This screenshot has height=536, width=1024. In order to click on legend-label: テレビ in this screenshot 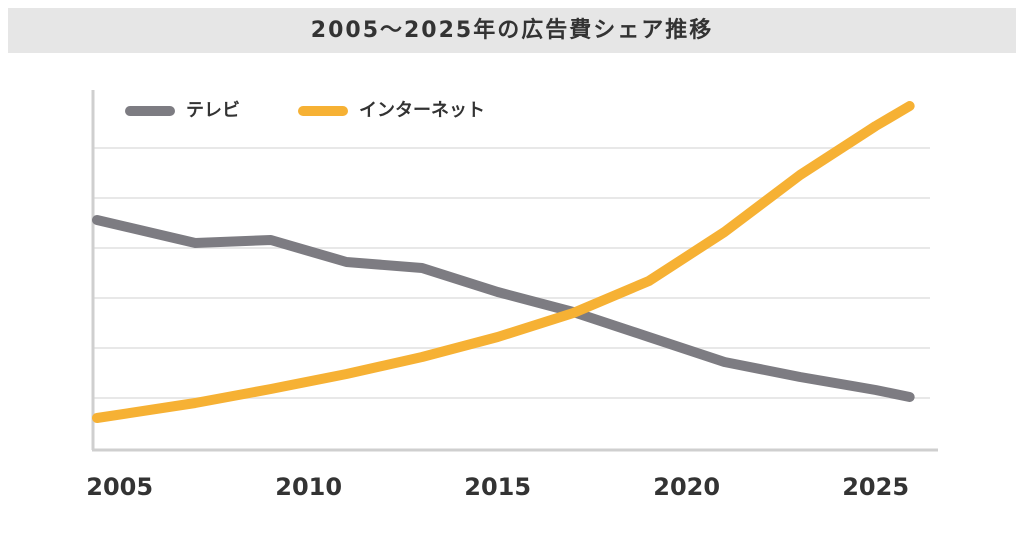, I will do `click(213, 110)`.